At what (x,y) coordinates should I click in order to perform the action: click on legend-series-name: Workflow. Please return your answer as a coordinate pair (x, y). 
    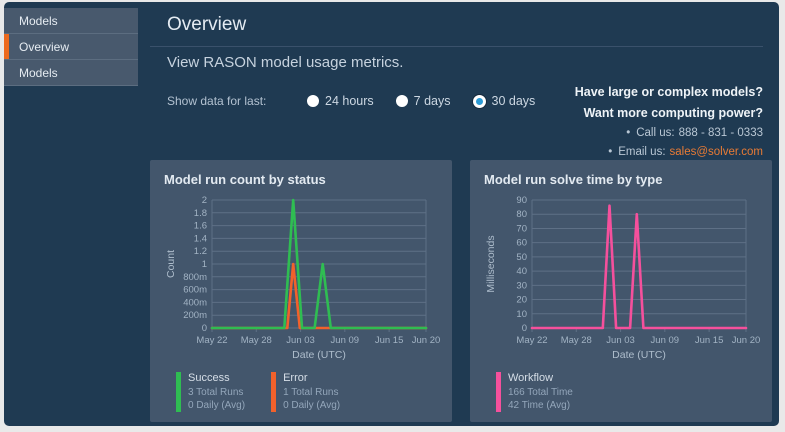
    Looking at the image, I should click on (531, 378).